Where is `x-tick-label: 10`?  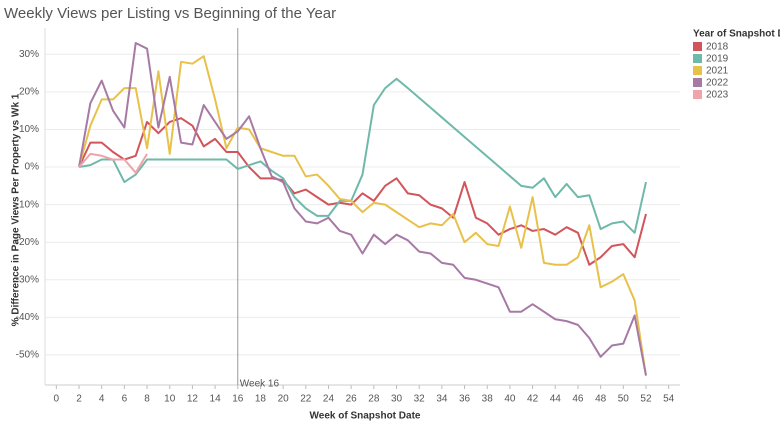
x-tick-label: 10 is located at coordinates (170, 399).